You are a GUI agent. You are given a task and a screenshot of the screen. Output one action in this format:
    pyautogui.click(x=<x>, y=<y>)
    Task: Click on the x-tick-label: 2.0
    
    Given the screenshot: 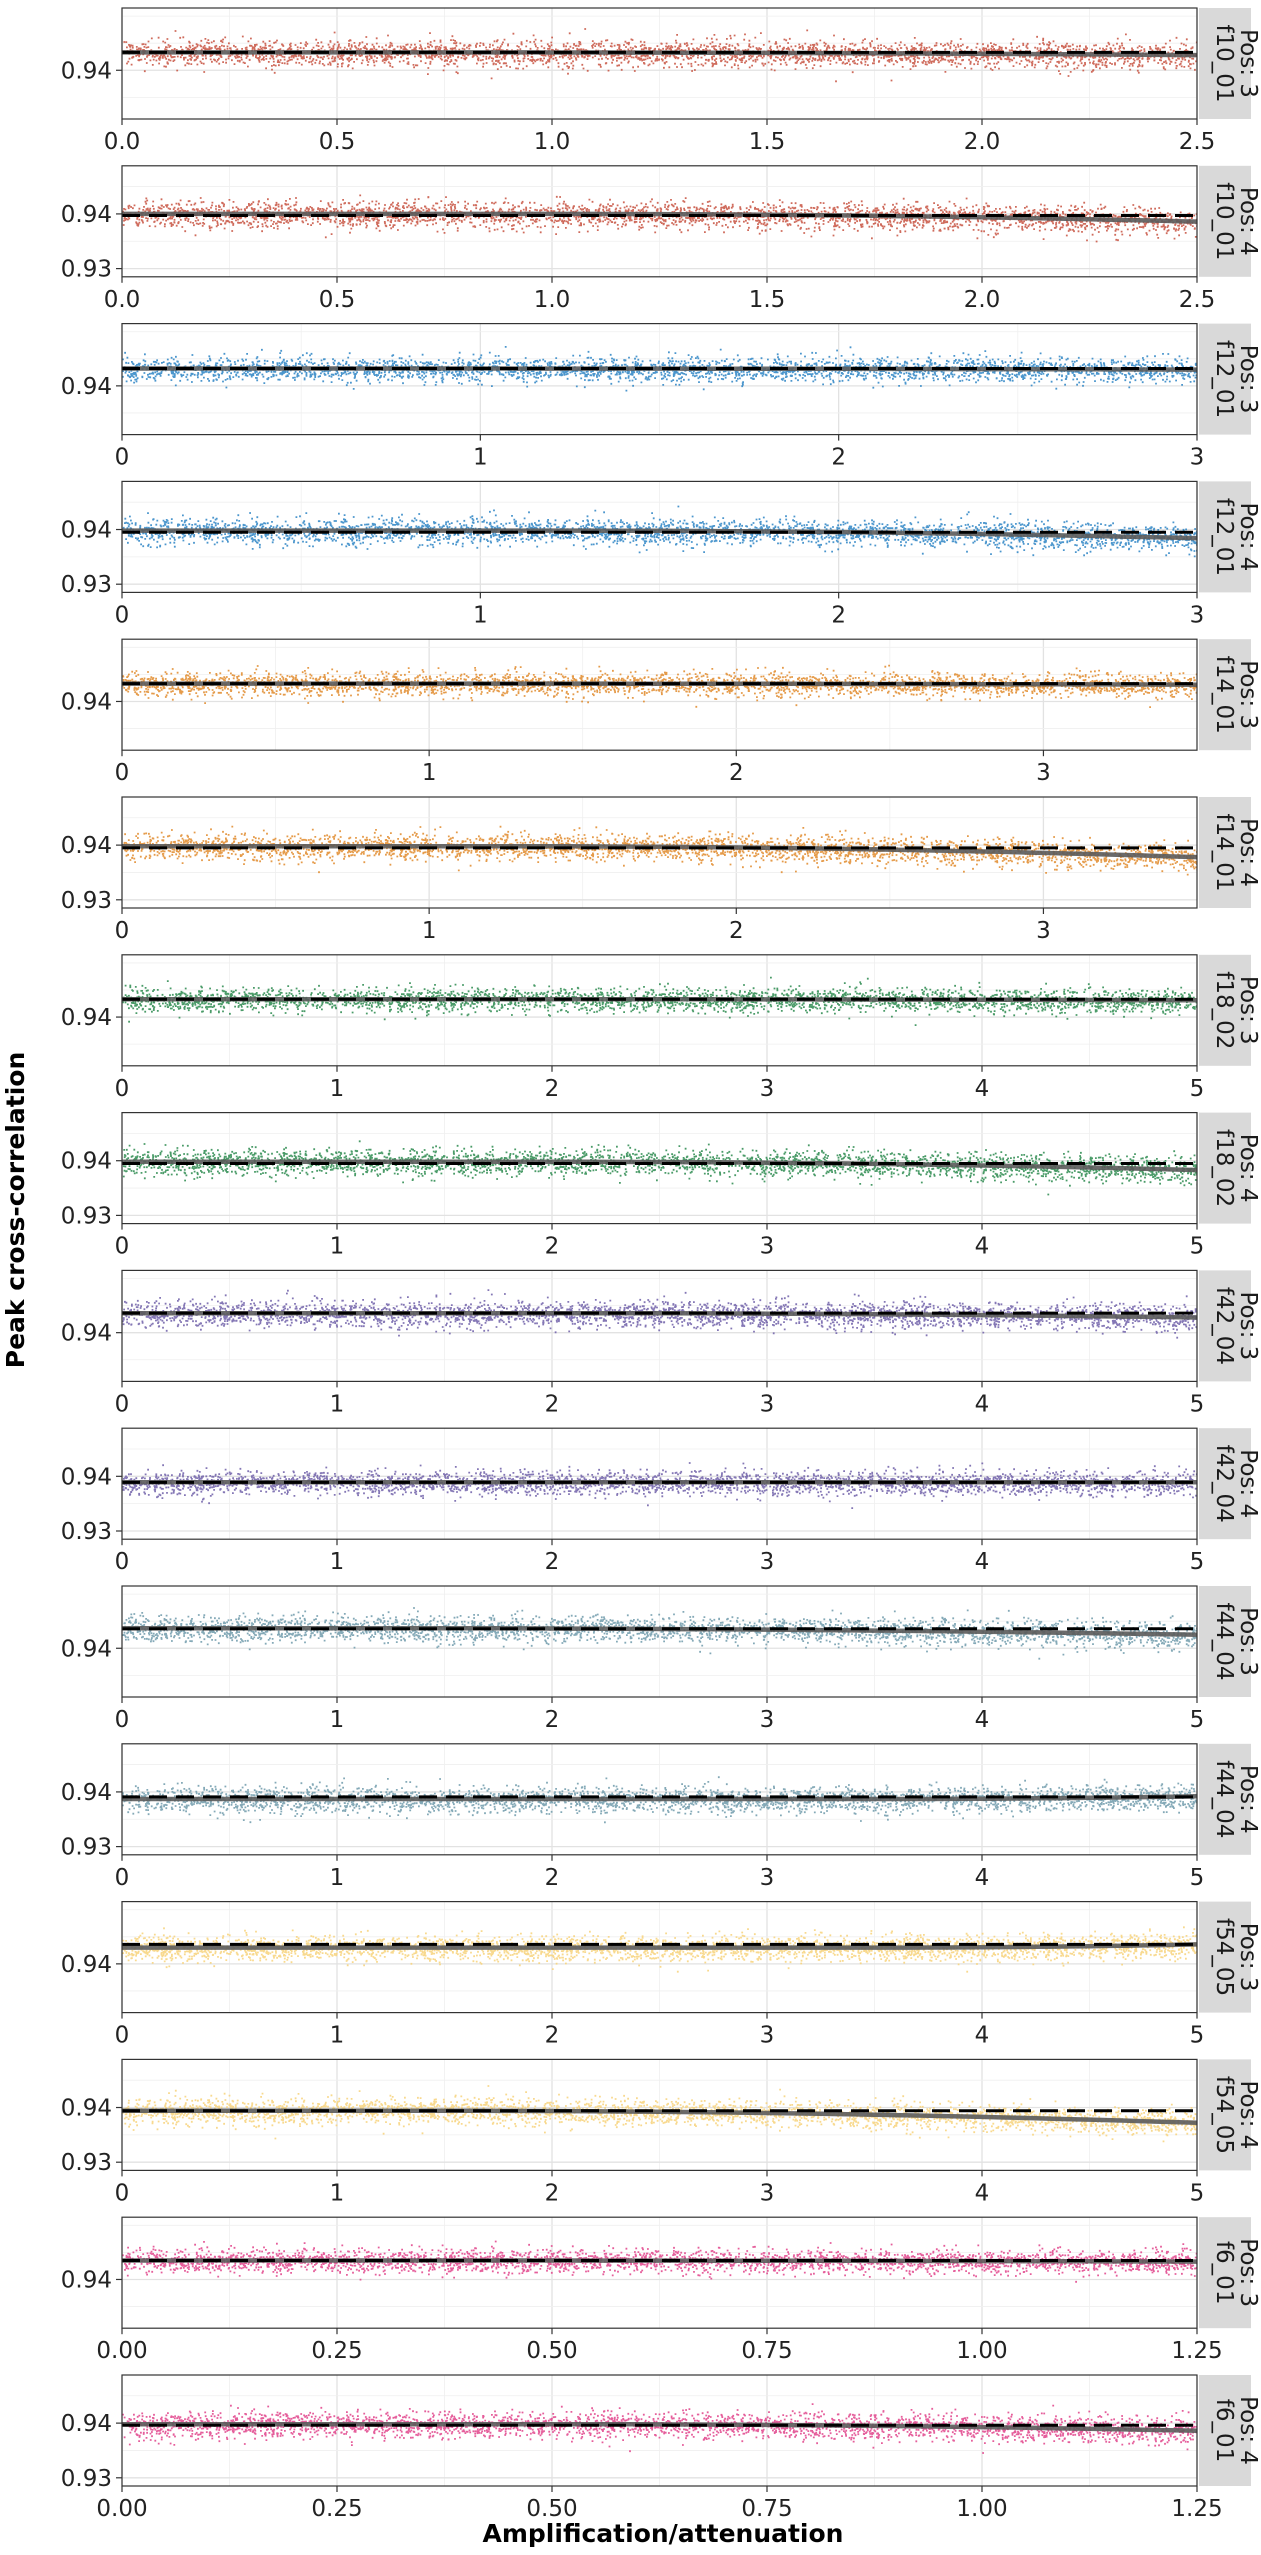 What is the action you would take?
    pyautogui.click(x=982, y=300)
    